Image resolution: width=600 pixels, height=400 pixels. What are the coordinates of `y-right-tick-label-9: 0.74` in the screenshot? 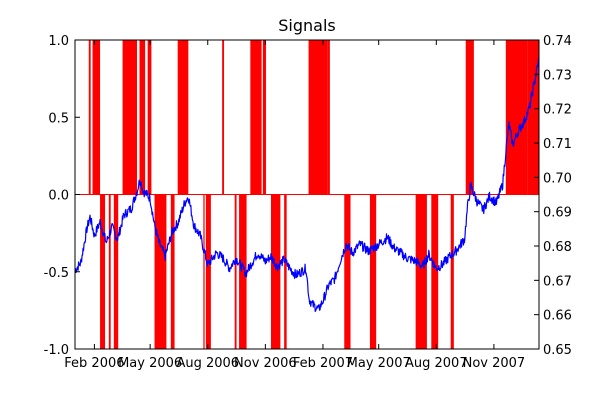 It's located at (557, 41).